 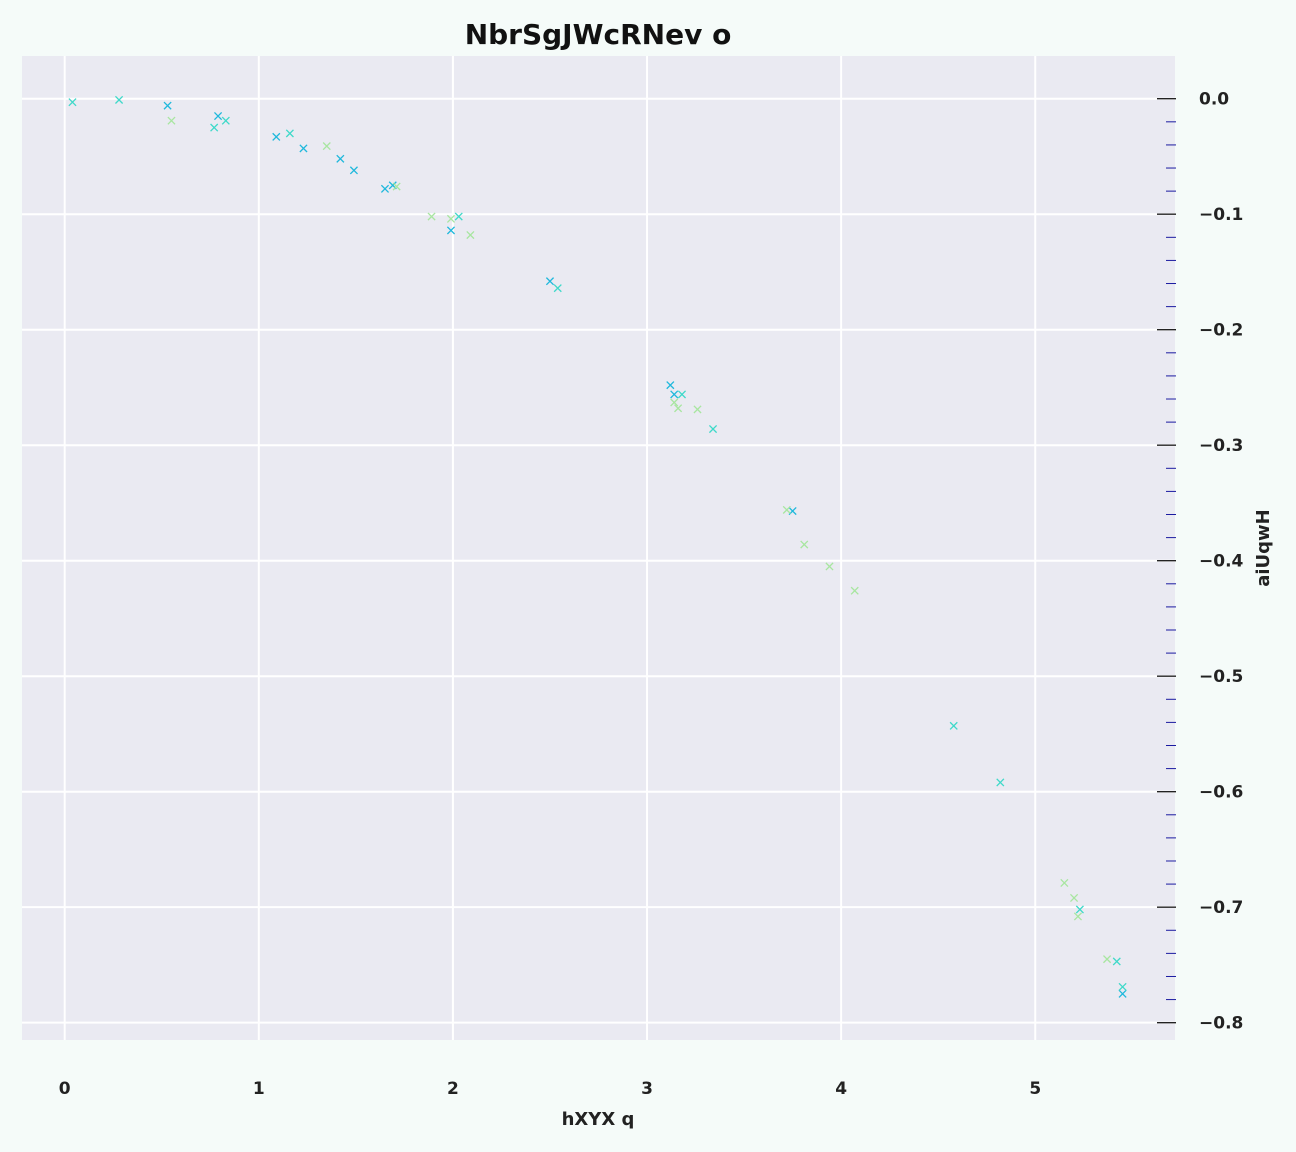 I want to click on x-tick-label: 3, so click(x=647, y=1089).